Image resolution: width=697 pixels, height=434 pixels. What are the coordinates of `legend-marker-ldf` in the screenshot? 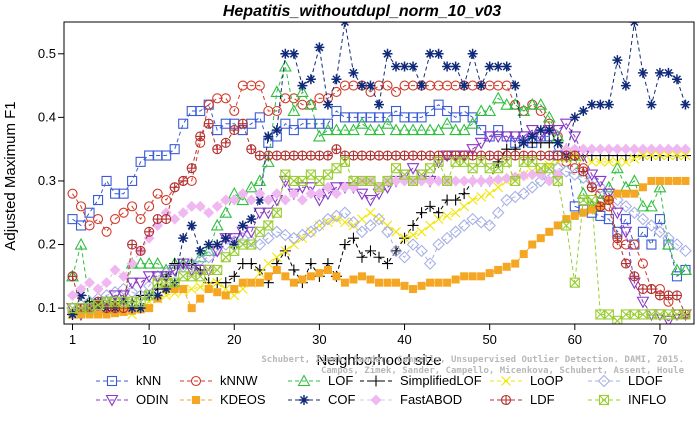 It's located at (506, 400).